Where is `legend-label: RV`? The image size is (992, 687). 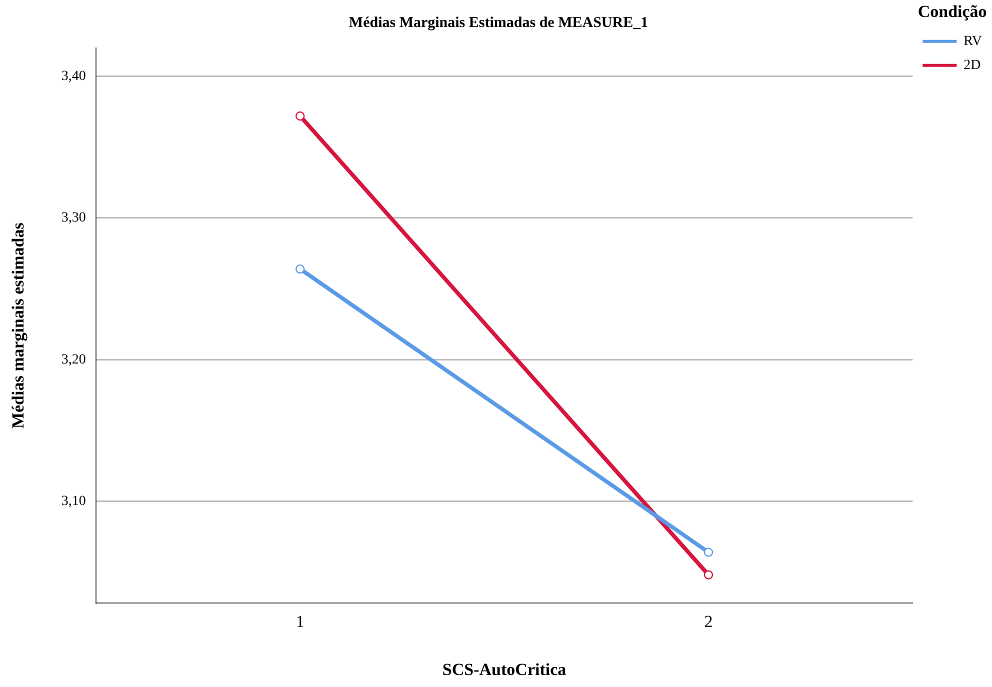
legend-label: RV is located at coordinates (973, 42).